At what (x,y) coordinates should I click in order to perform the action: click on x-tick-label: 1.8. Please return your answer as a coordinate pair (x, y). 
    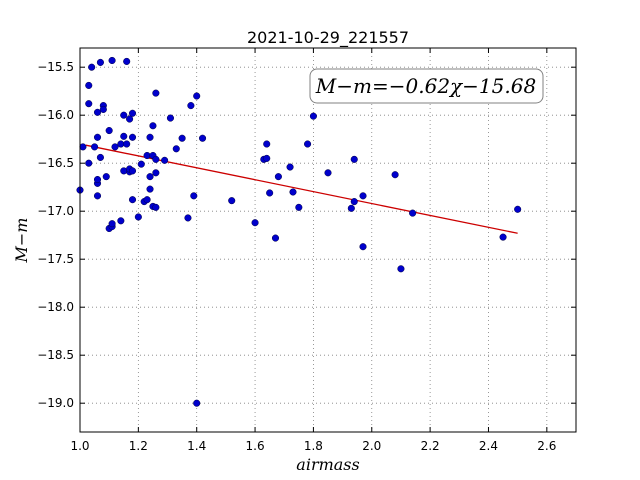
    Looking at the image, I should click on (313, 446).